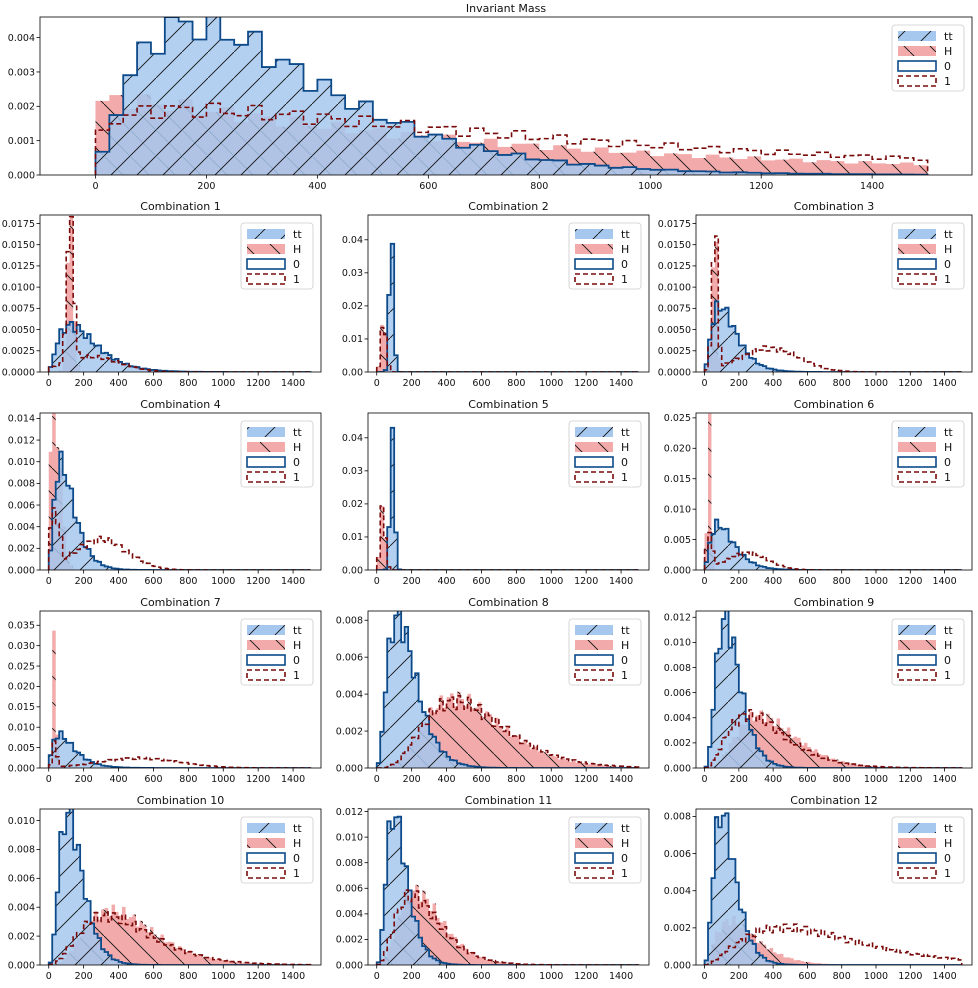  Describe the element at coordinates (188, 976) in the screenshot. I see `x-tick-label: 800` at that location.